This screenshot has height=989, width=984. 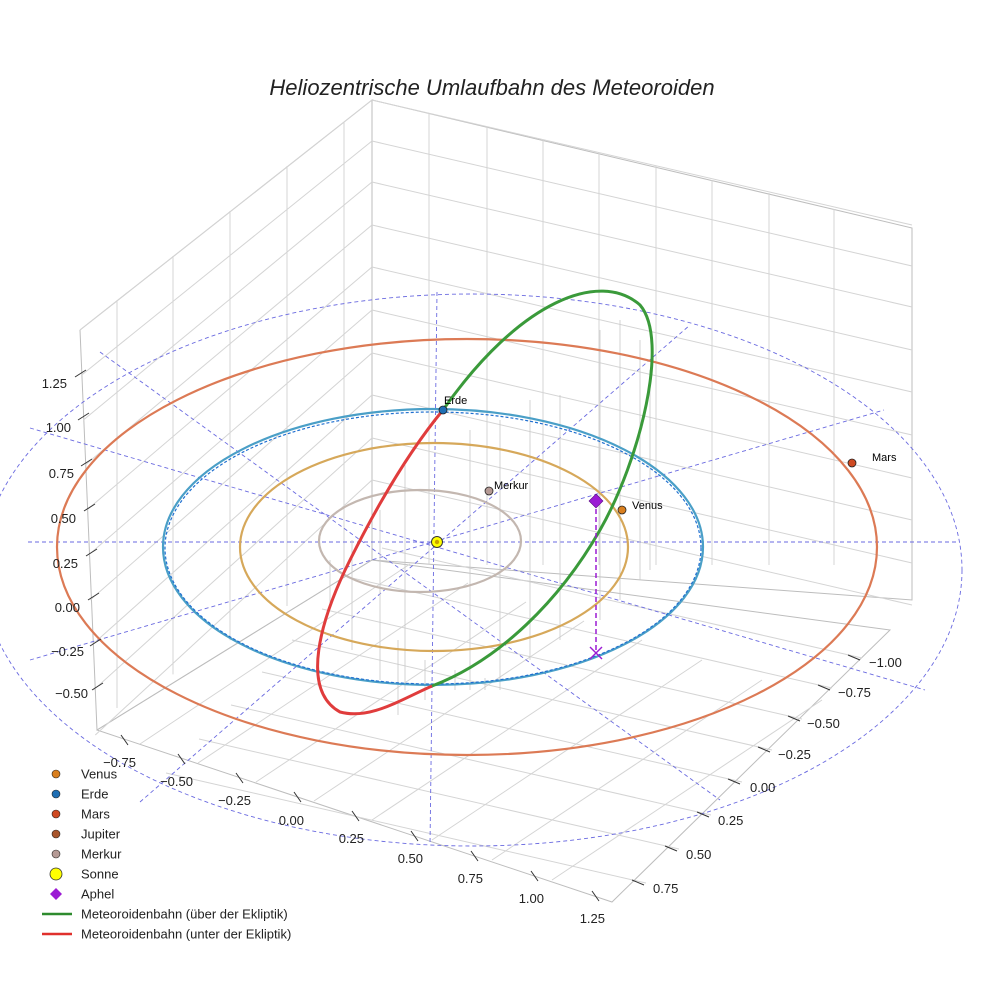 I want to click on y-tick-label: −0.50, so click(x=823, y=723).